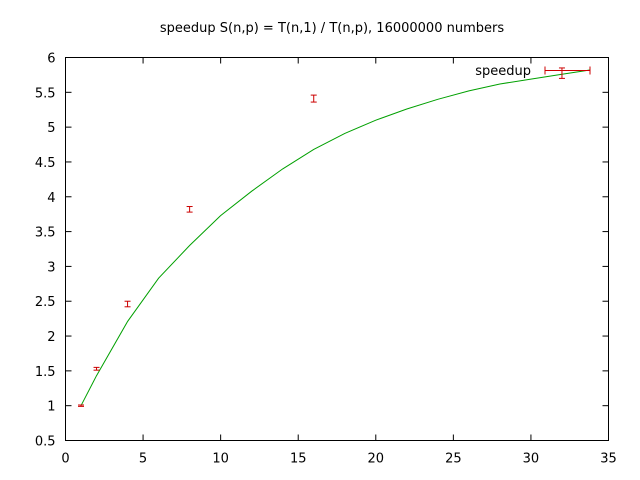  What do you see at coordinates (503, 71) in the screenshot?
I see `legend-label-speedup: speedup` at bounding box center [503, 71].